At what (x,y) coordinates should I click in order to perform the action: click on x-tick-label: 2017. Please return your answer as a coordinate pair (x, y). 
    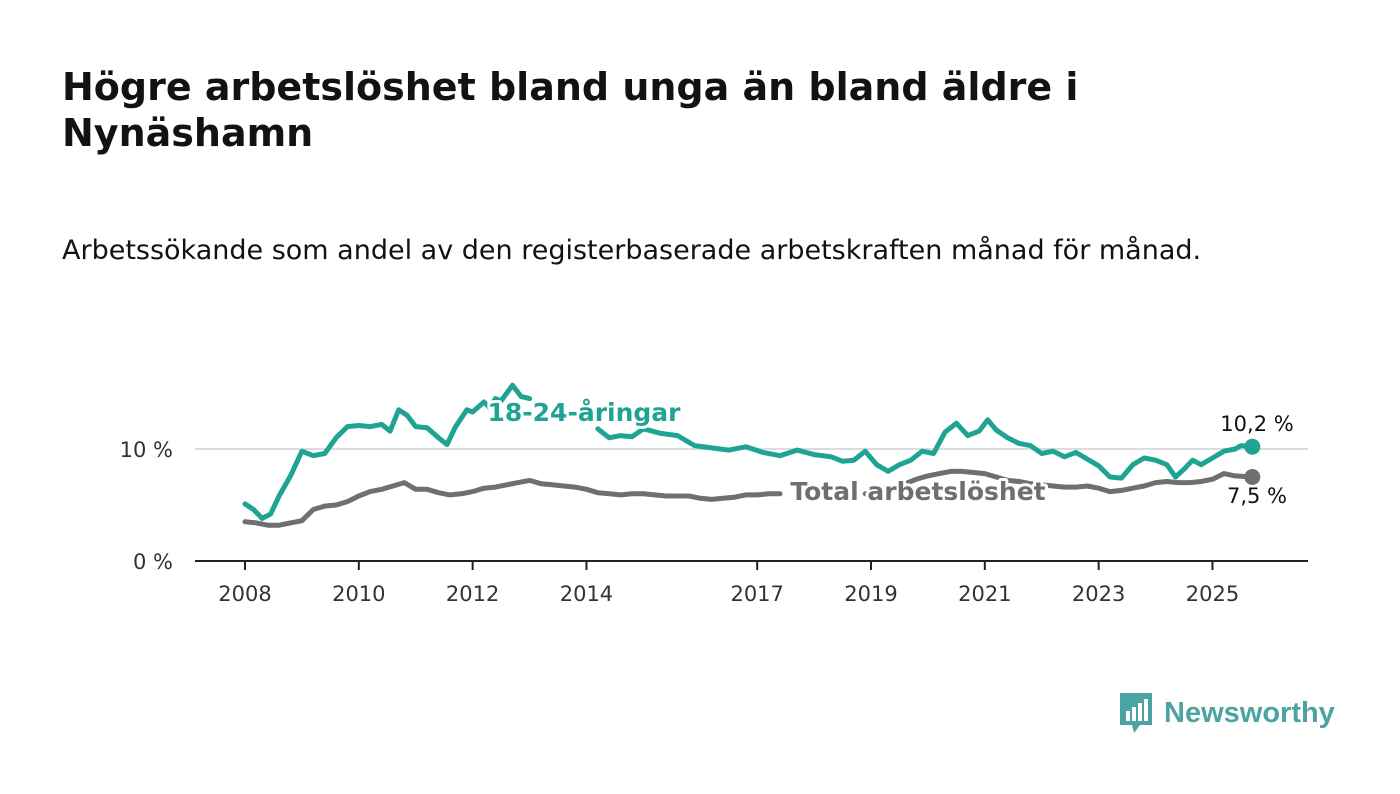
    Looking at the image, I should click on (756, 594).